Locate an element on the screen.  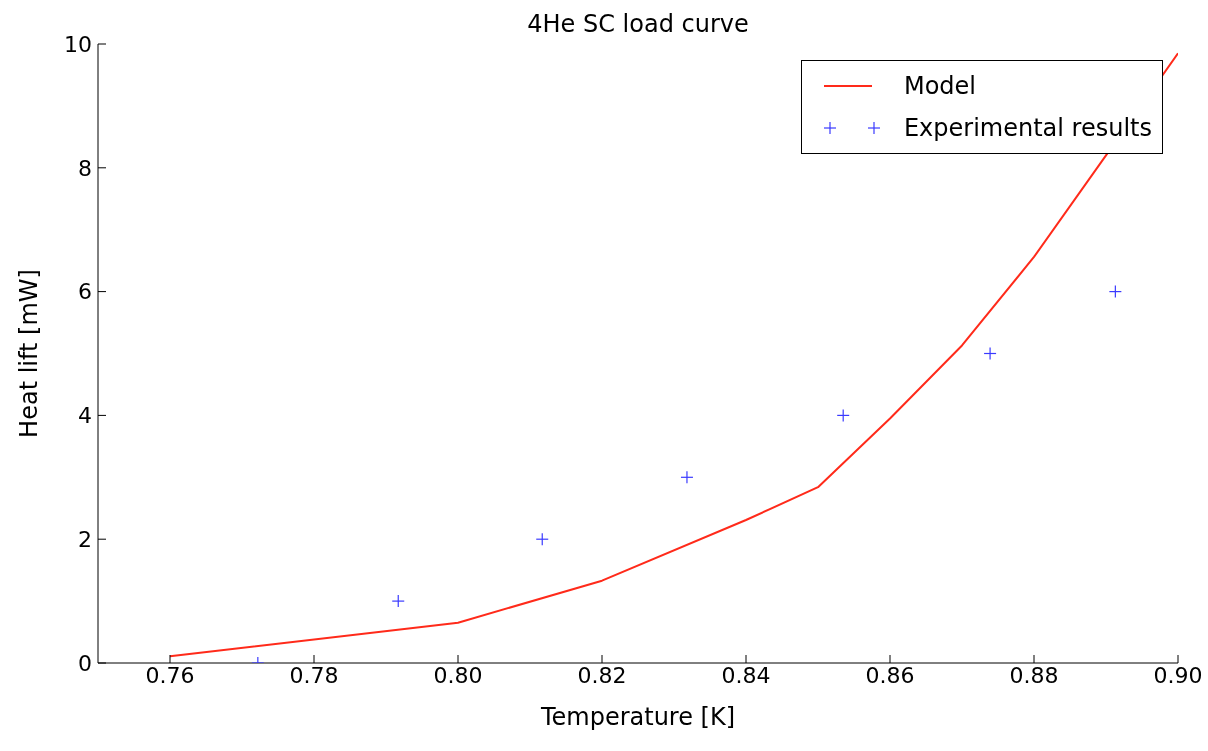
y-tick-label: 6 is located at coordinates (85, 292).